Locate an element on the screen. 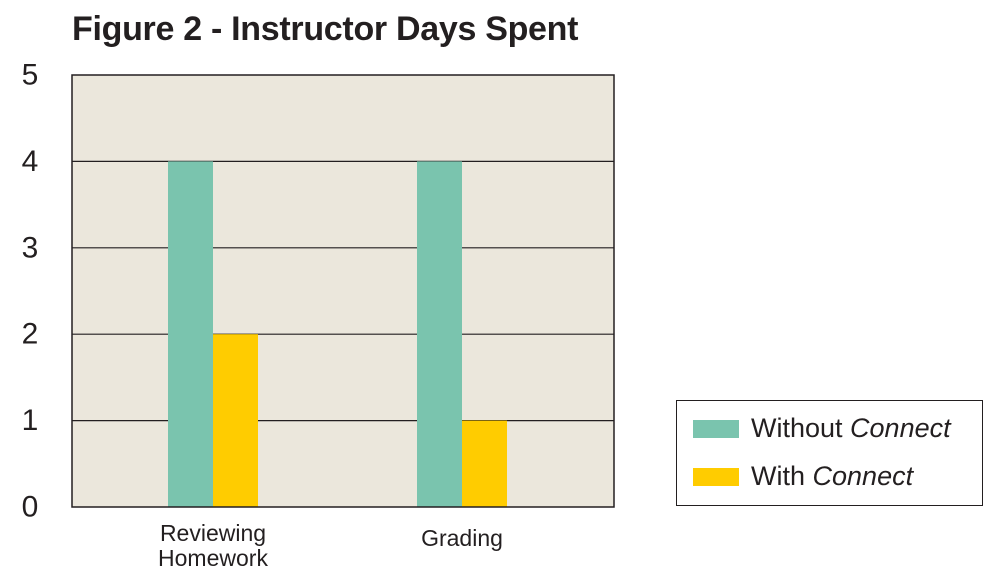  x-tick-label: Reviewing Homework is located at coordinates (213, 545).